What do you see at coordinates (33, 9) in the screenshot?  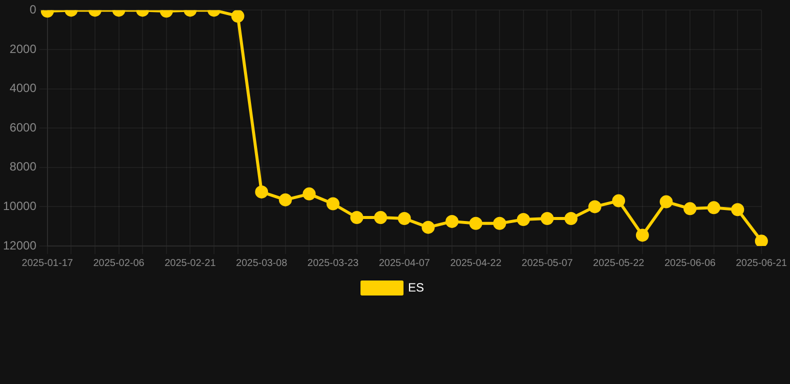 I see `y-tick-label: 0` at bounding box center [33, 9].